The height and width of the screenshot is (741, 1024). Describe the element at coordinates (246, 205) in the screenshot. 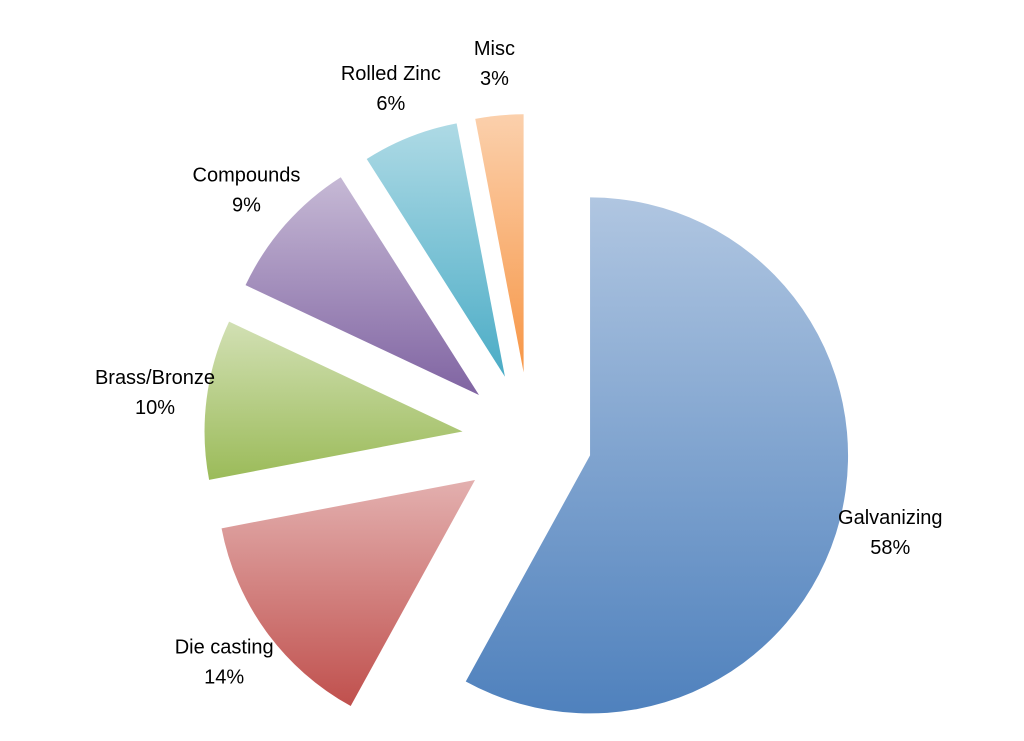

I see `slice-value-label: 9%` at that location.